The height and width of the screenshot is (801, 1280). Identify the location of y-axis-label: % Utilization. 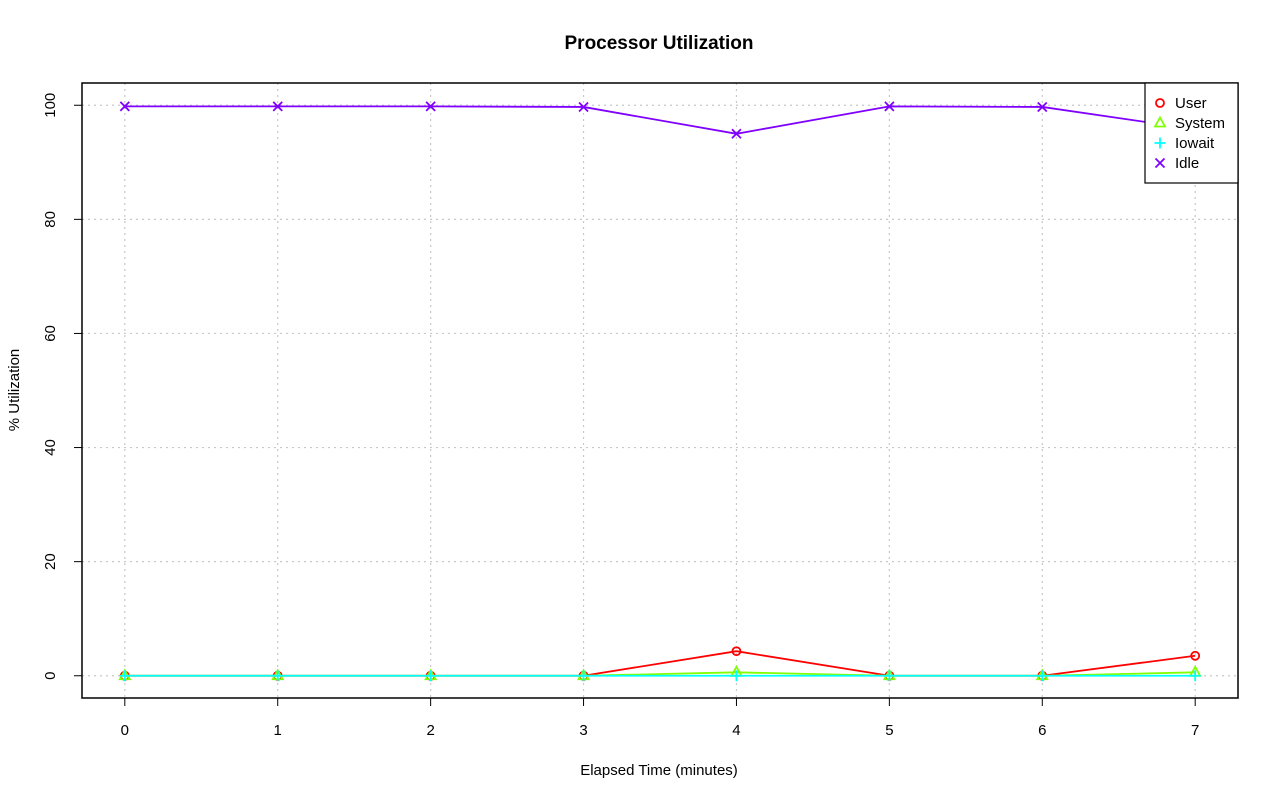
(14, 390).